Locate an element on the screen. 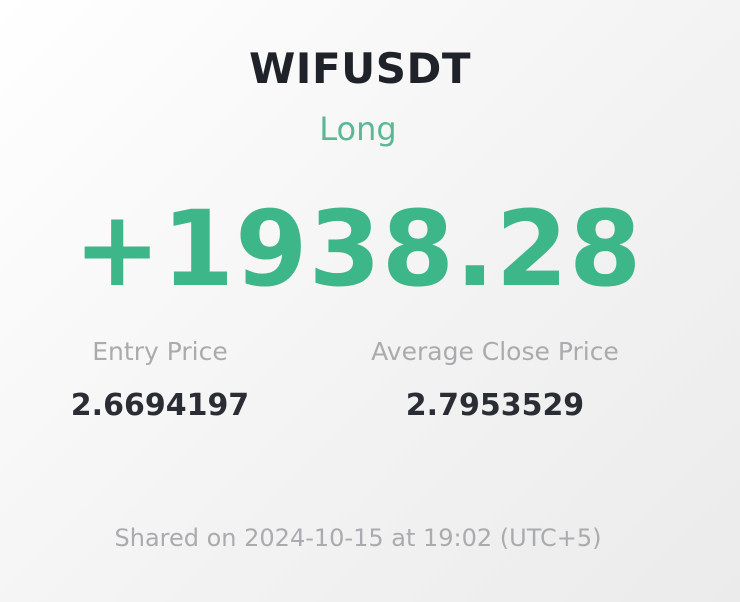  position-side-label: Long is located at coordinates (358, 129).